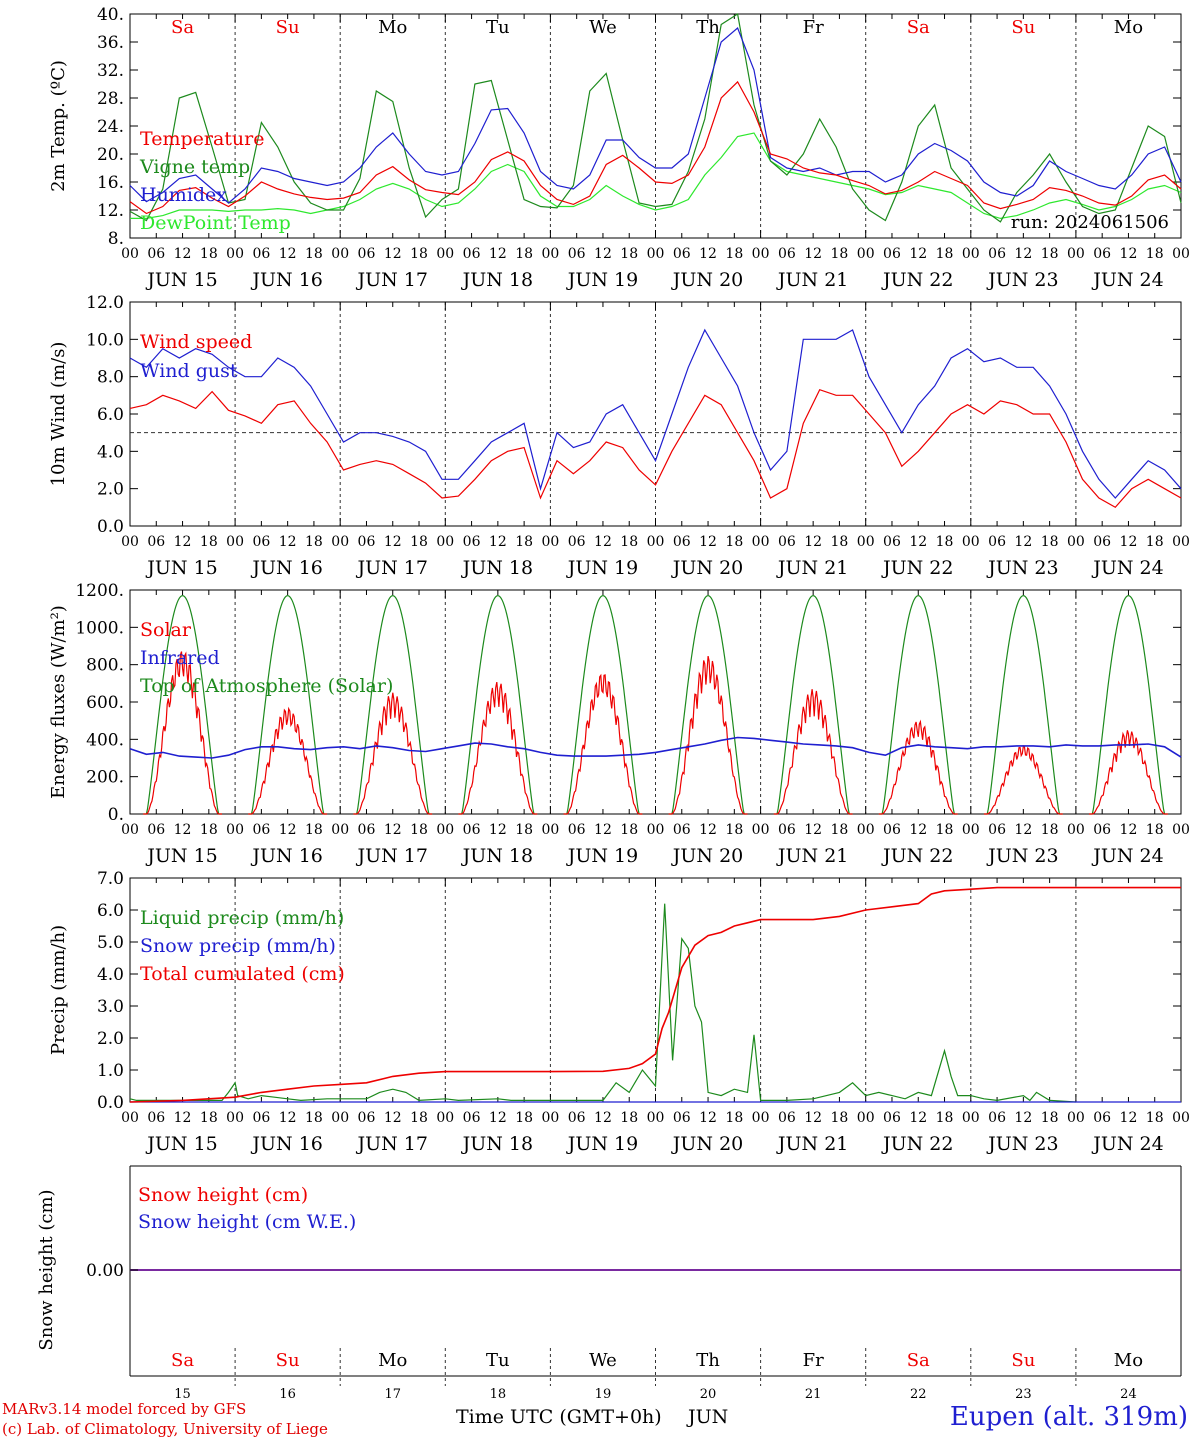  What do you see at coordinates (110, 527) in the screenshot?
I see `y-tick-label: 0.0` at bounding box center [110, 527].